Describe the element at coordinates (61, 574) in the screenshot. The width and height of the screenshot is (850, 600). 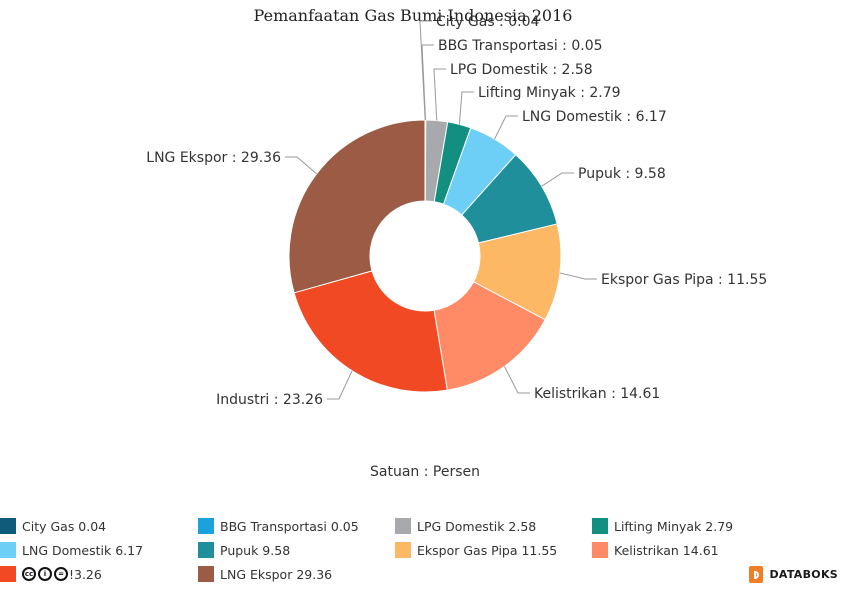
I see `no-derivatives-icon: =` at that location.